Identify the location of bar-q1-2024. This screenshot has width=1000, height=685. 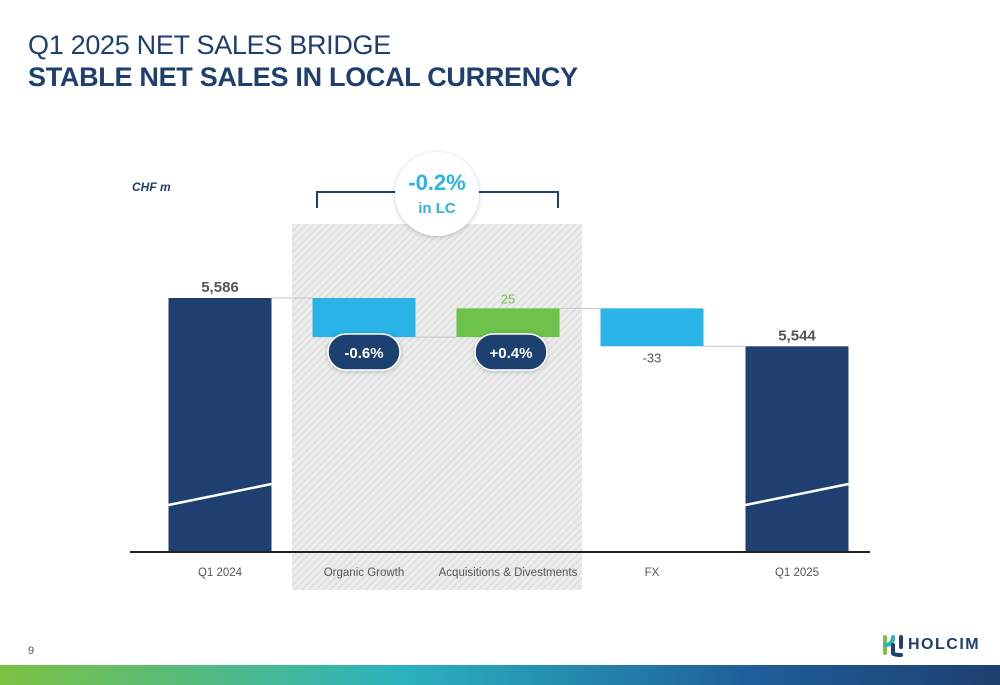
(220, 424).